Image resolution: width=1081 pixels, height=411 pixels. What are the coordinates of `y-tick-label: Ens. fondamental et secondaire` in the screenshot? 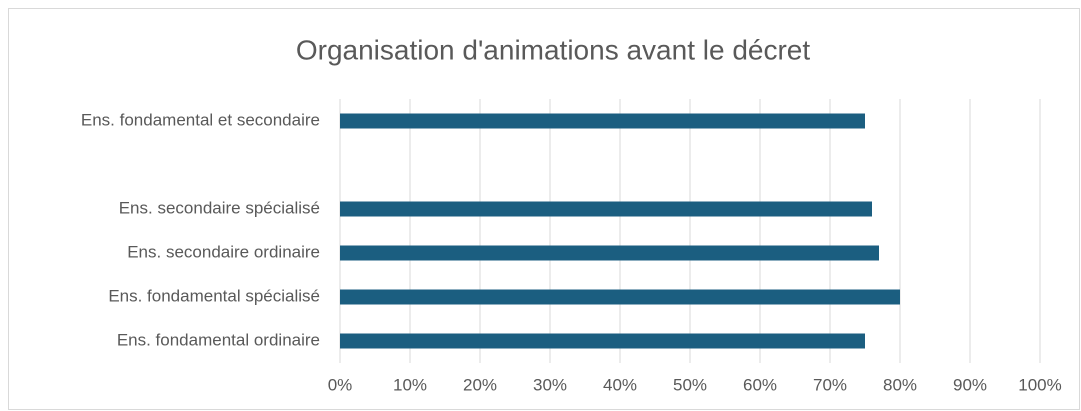 It's located at (200, 119).